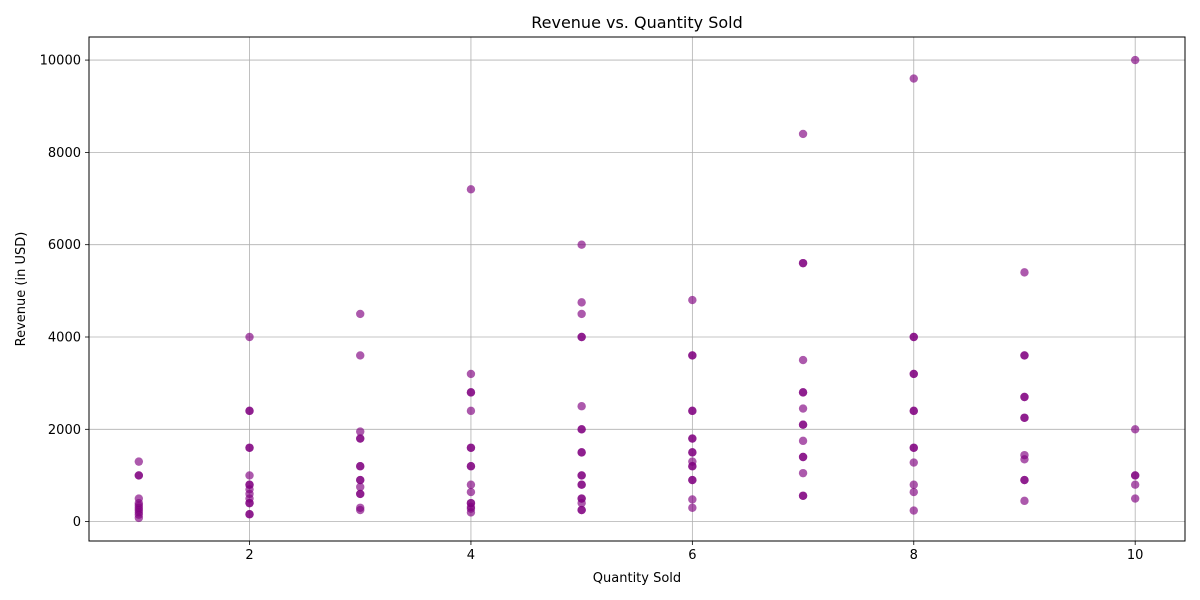  Describe the element at coordinates (64, 245) in the screenshot. I see `y-tick-label: 6000` at that location.